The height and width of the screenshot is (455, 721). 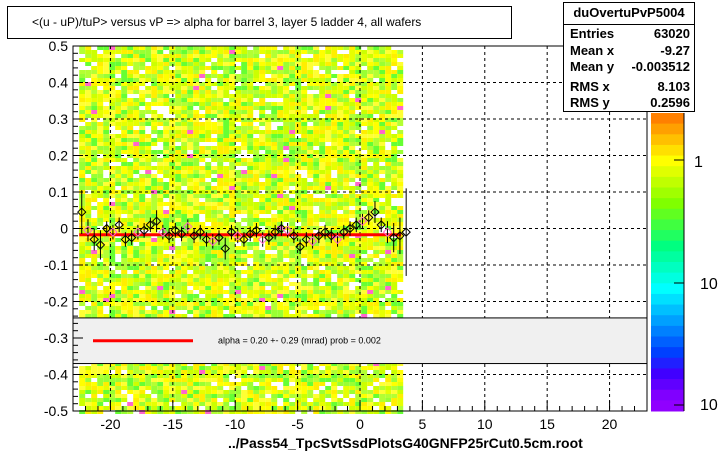 What do you see at coordinates (235, 424) in the screenshot?
I see `x-tick-label: -10` at bounding box center [235, 424].